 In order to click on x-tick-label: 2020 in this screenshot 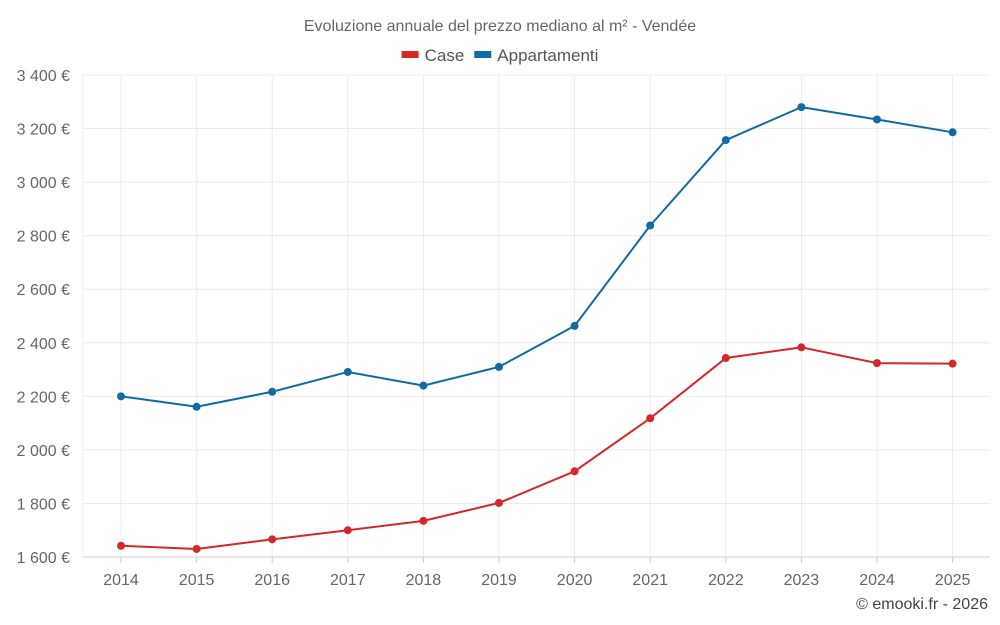, I will do `click(575, 580)`.